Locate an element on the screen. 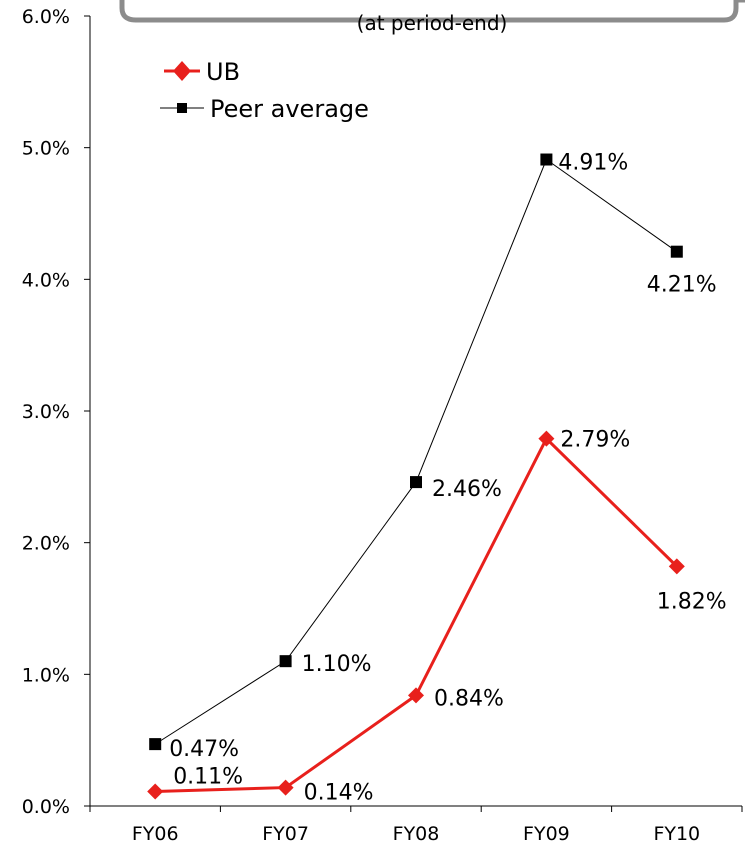 This screenshot has width=745, height=851. header-frame is located at coordinates (432, 11).